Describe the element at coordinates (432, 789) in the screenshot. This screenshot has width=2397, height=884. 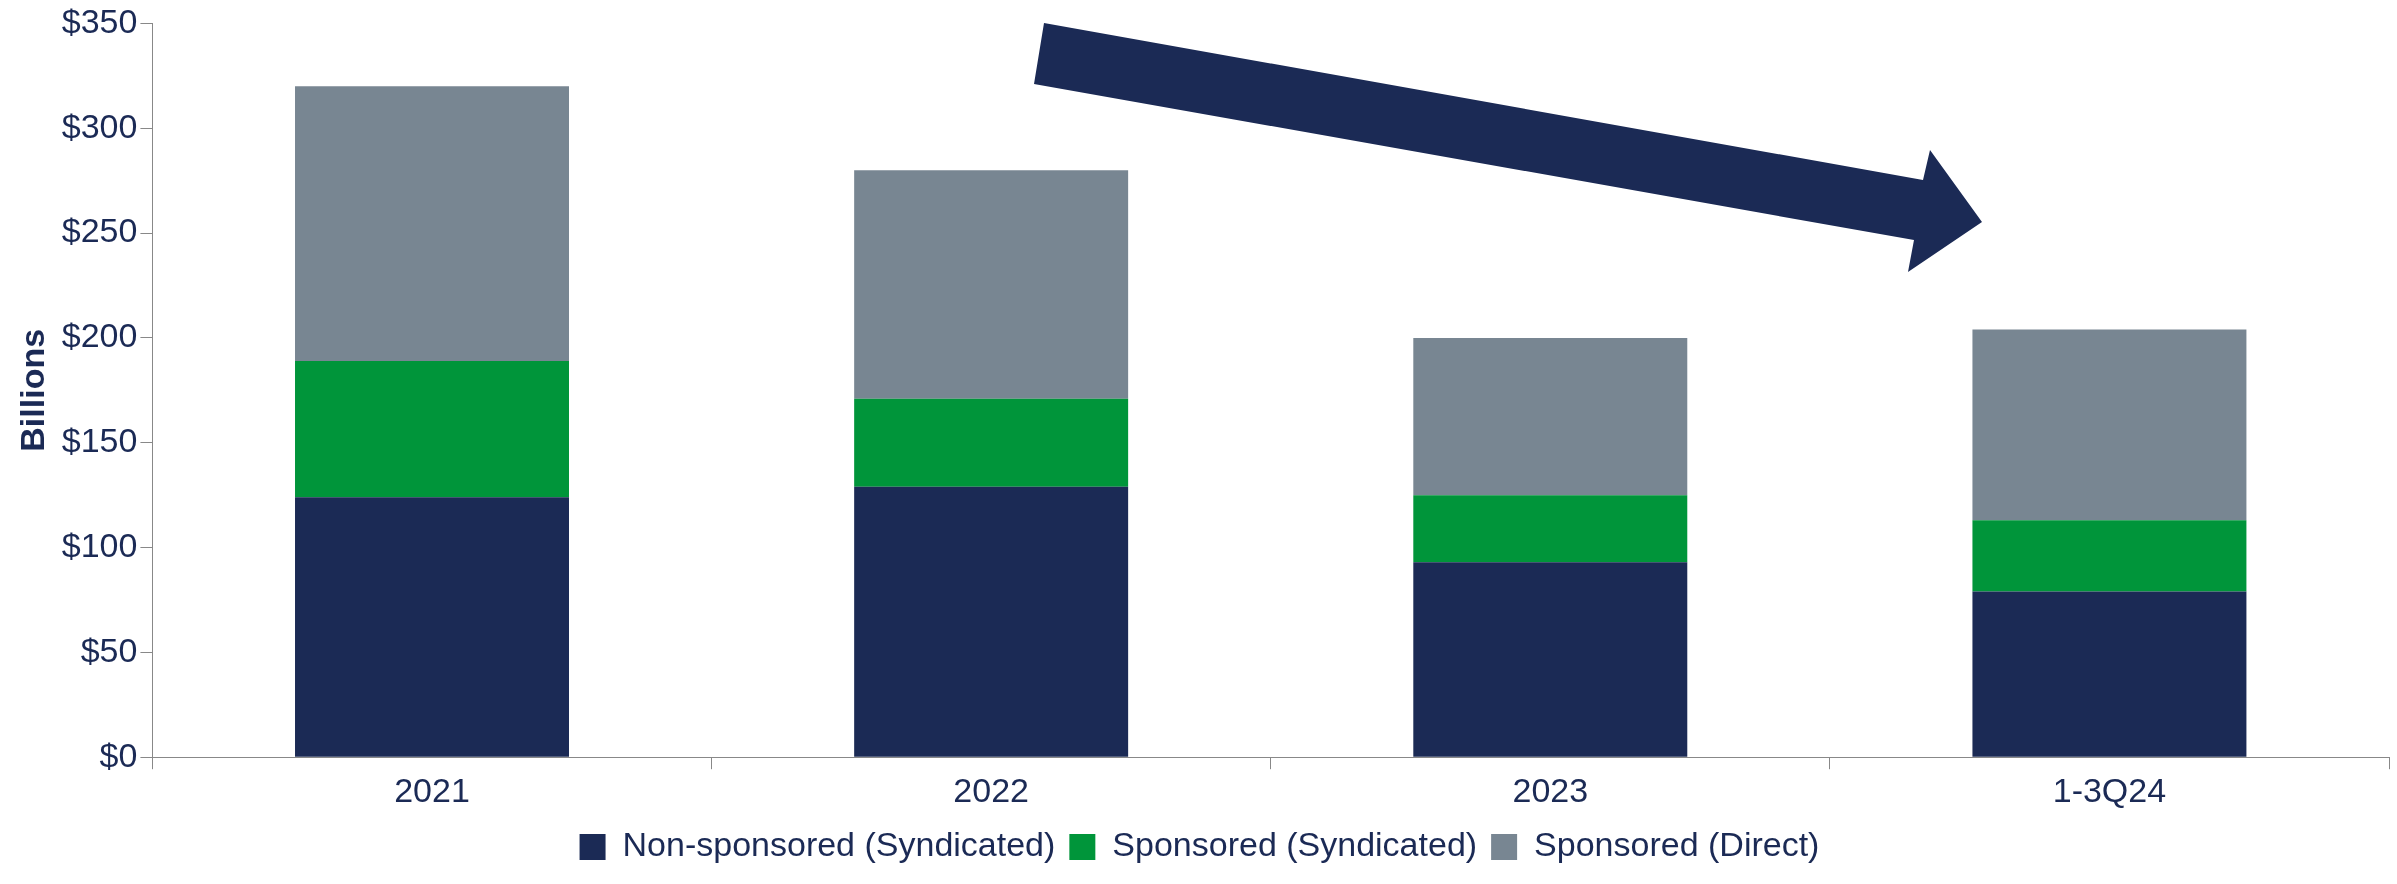
I see `x-tick-label: 2021` at that location.